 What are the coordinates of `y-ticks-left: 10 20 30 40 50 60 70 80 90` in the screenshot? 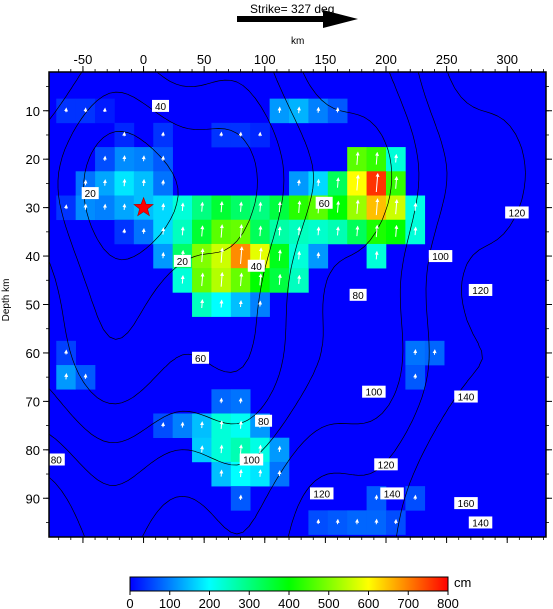 It's located at (37, 304).